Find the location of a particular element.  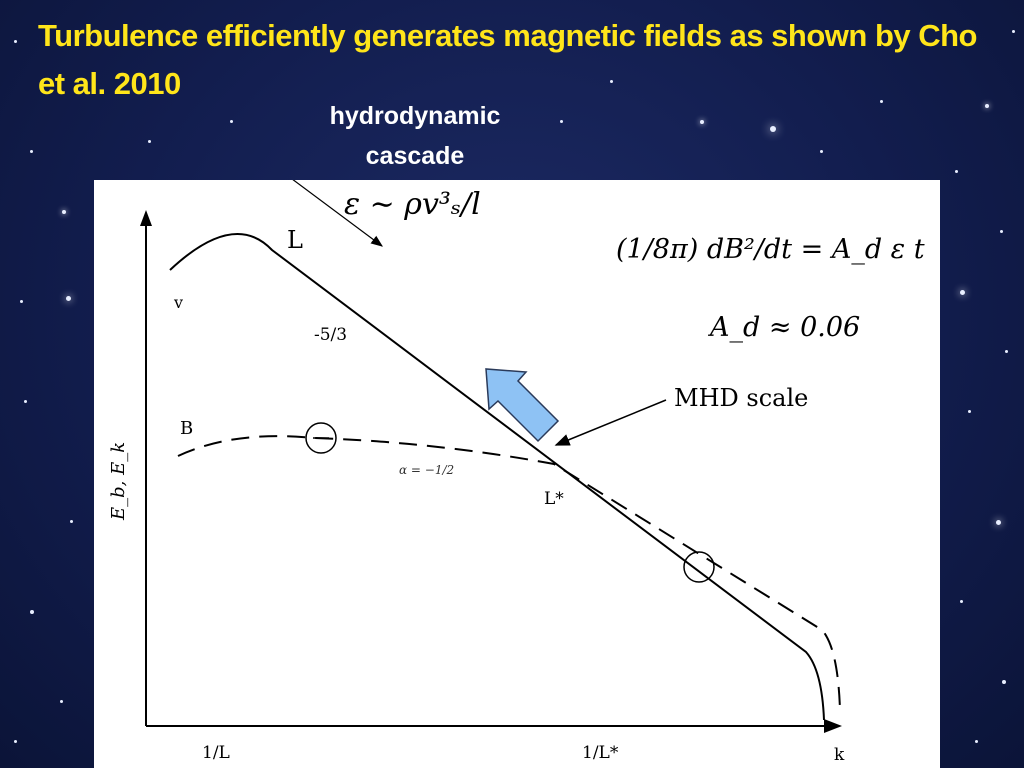

cascade-label: hydrodynamic cascade is located at coordinates (415, 136).